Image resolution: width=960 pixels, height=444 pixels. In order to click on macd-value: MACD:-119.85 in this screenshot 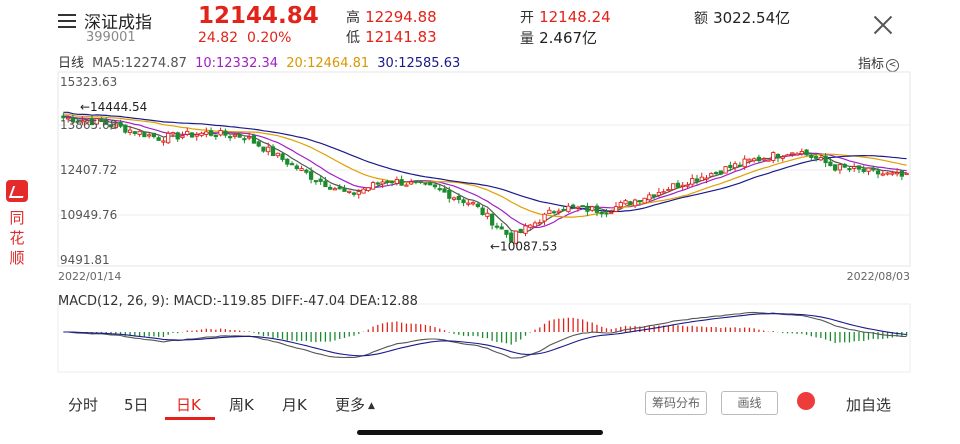, I will do `click(220, 301)`.